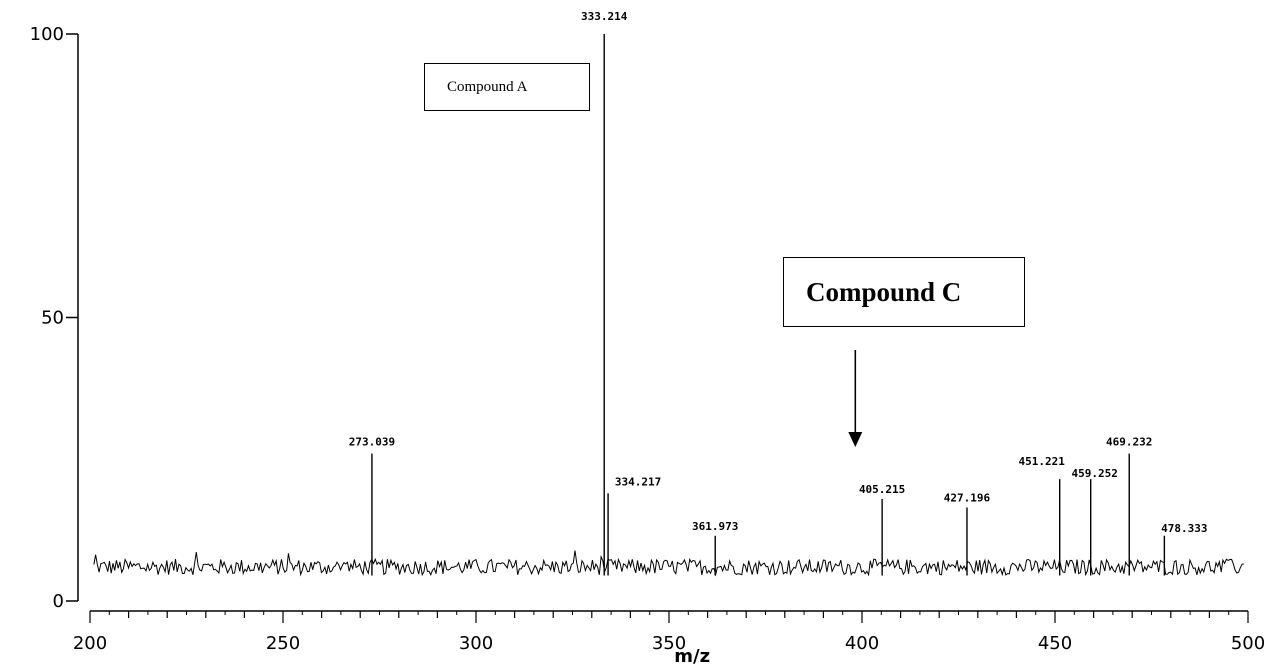 This screenshot has height=665, width=1276. Describe the element at coordinates (372, 442) in the screenshot. I see `peak-label: 273.039` at that location.